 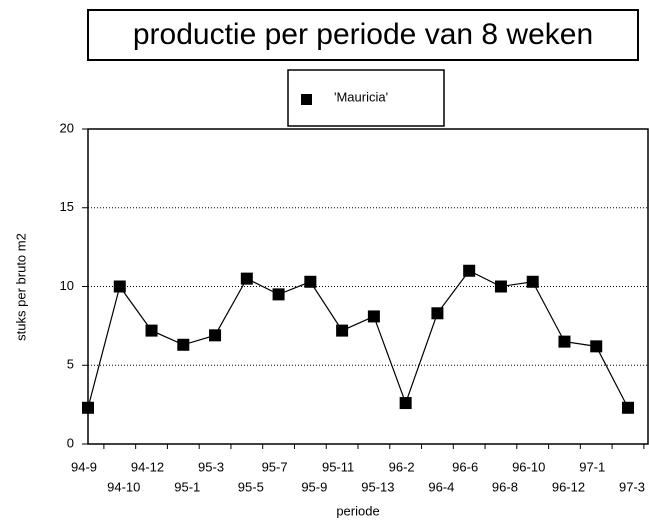 What do you see at coordinates (338, 466) in the screenshot?
I see `x-tick-label: 95-11` at bounding box center [338, 466].